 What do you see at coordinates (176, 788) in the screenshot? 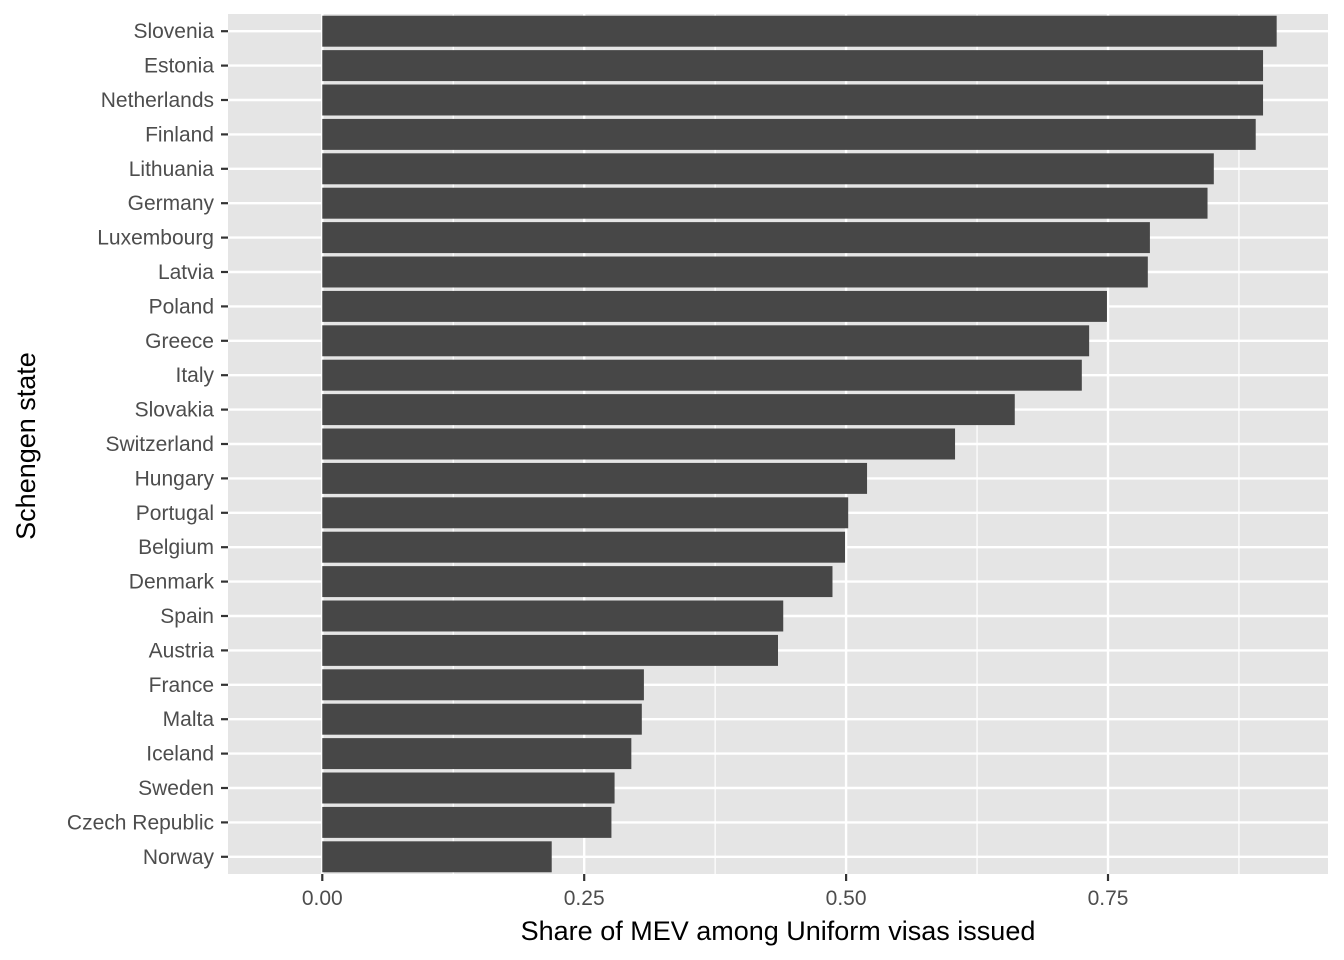
I see `y-tick-label: Sweden` at bounding box center [176, 788].